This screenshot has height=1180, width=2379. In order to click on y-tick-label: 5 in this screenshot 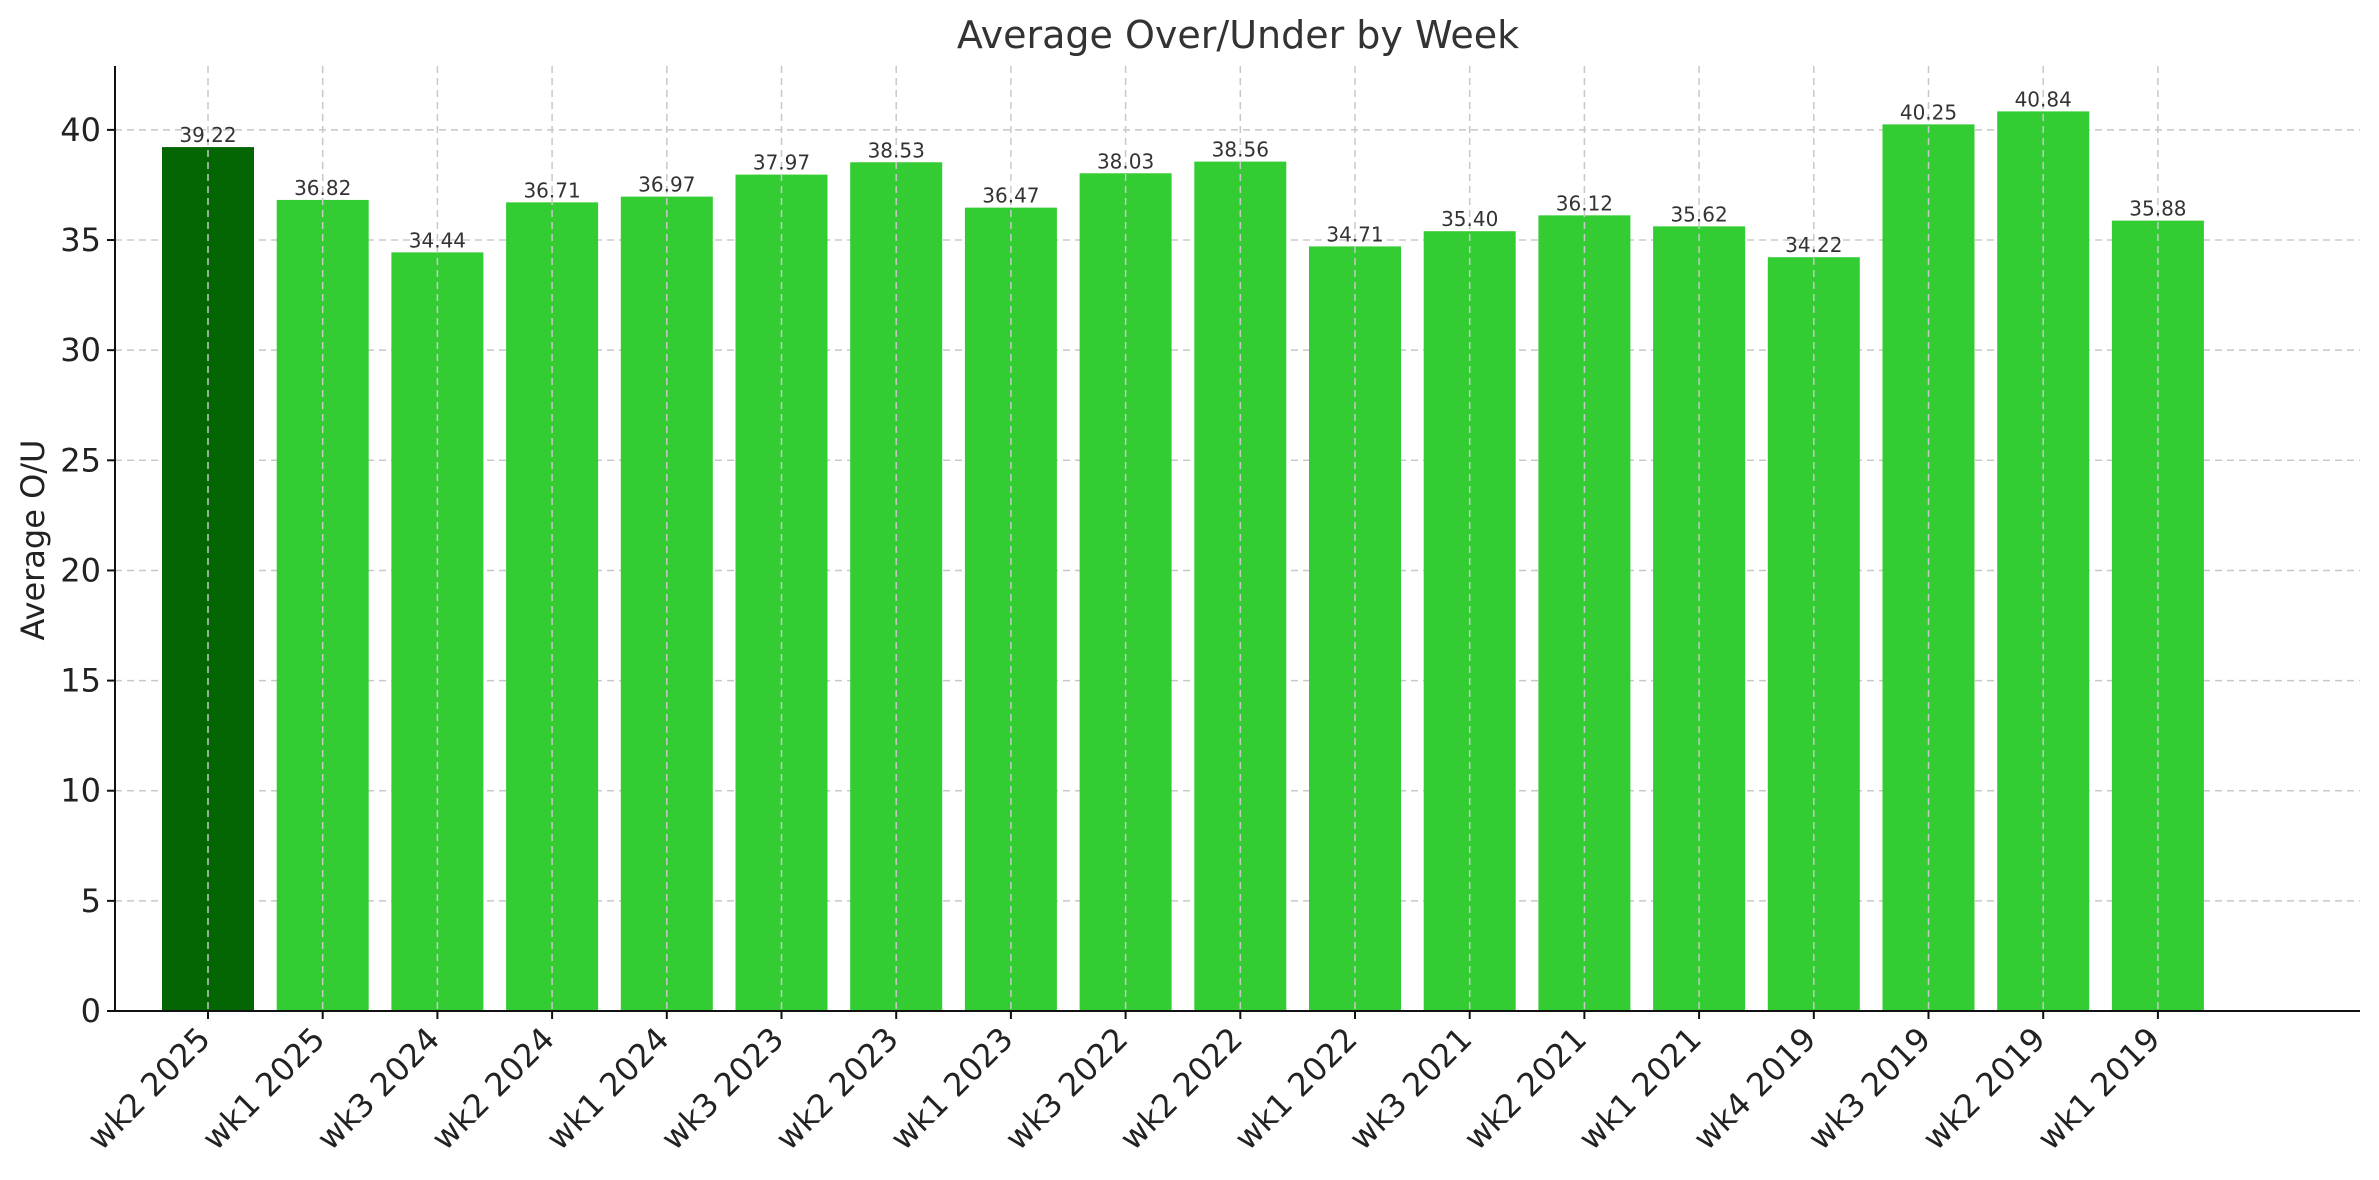, I will do `click(91, 901)`.